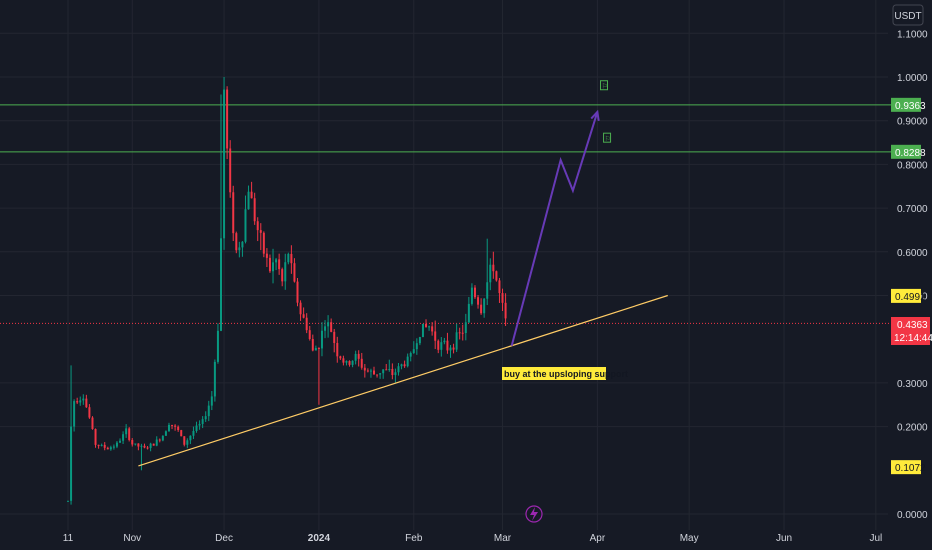  I want to click on time-tick-label: 11, so click(68, 538).